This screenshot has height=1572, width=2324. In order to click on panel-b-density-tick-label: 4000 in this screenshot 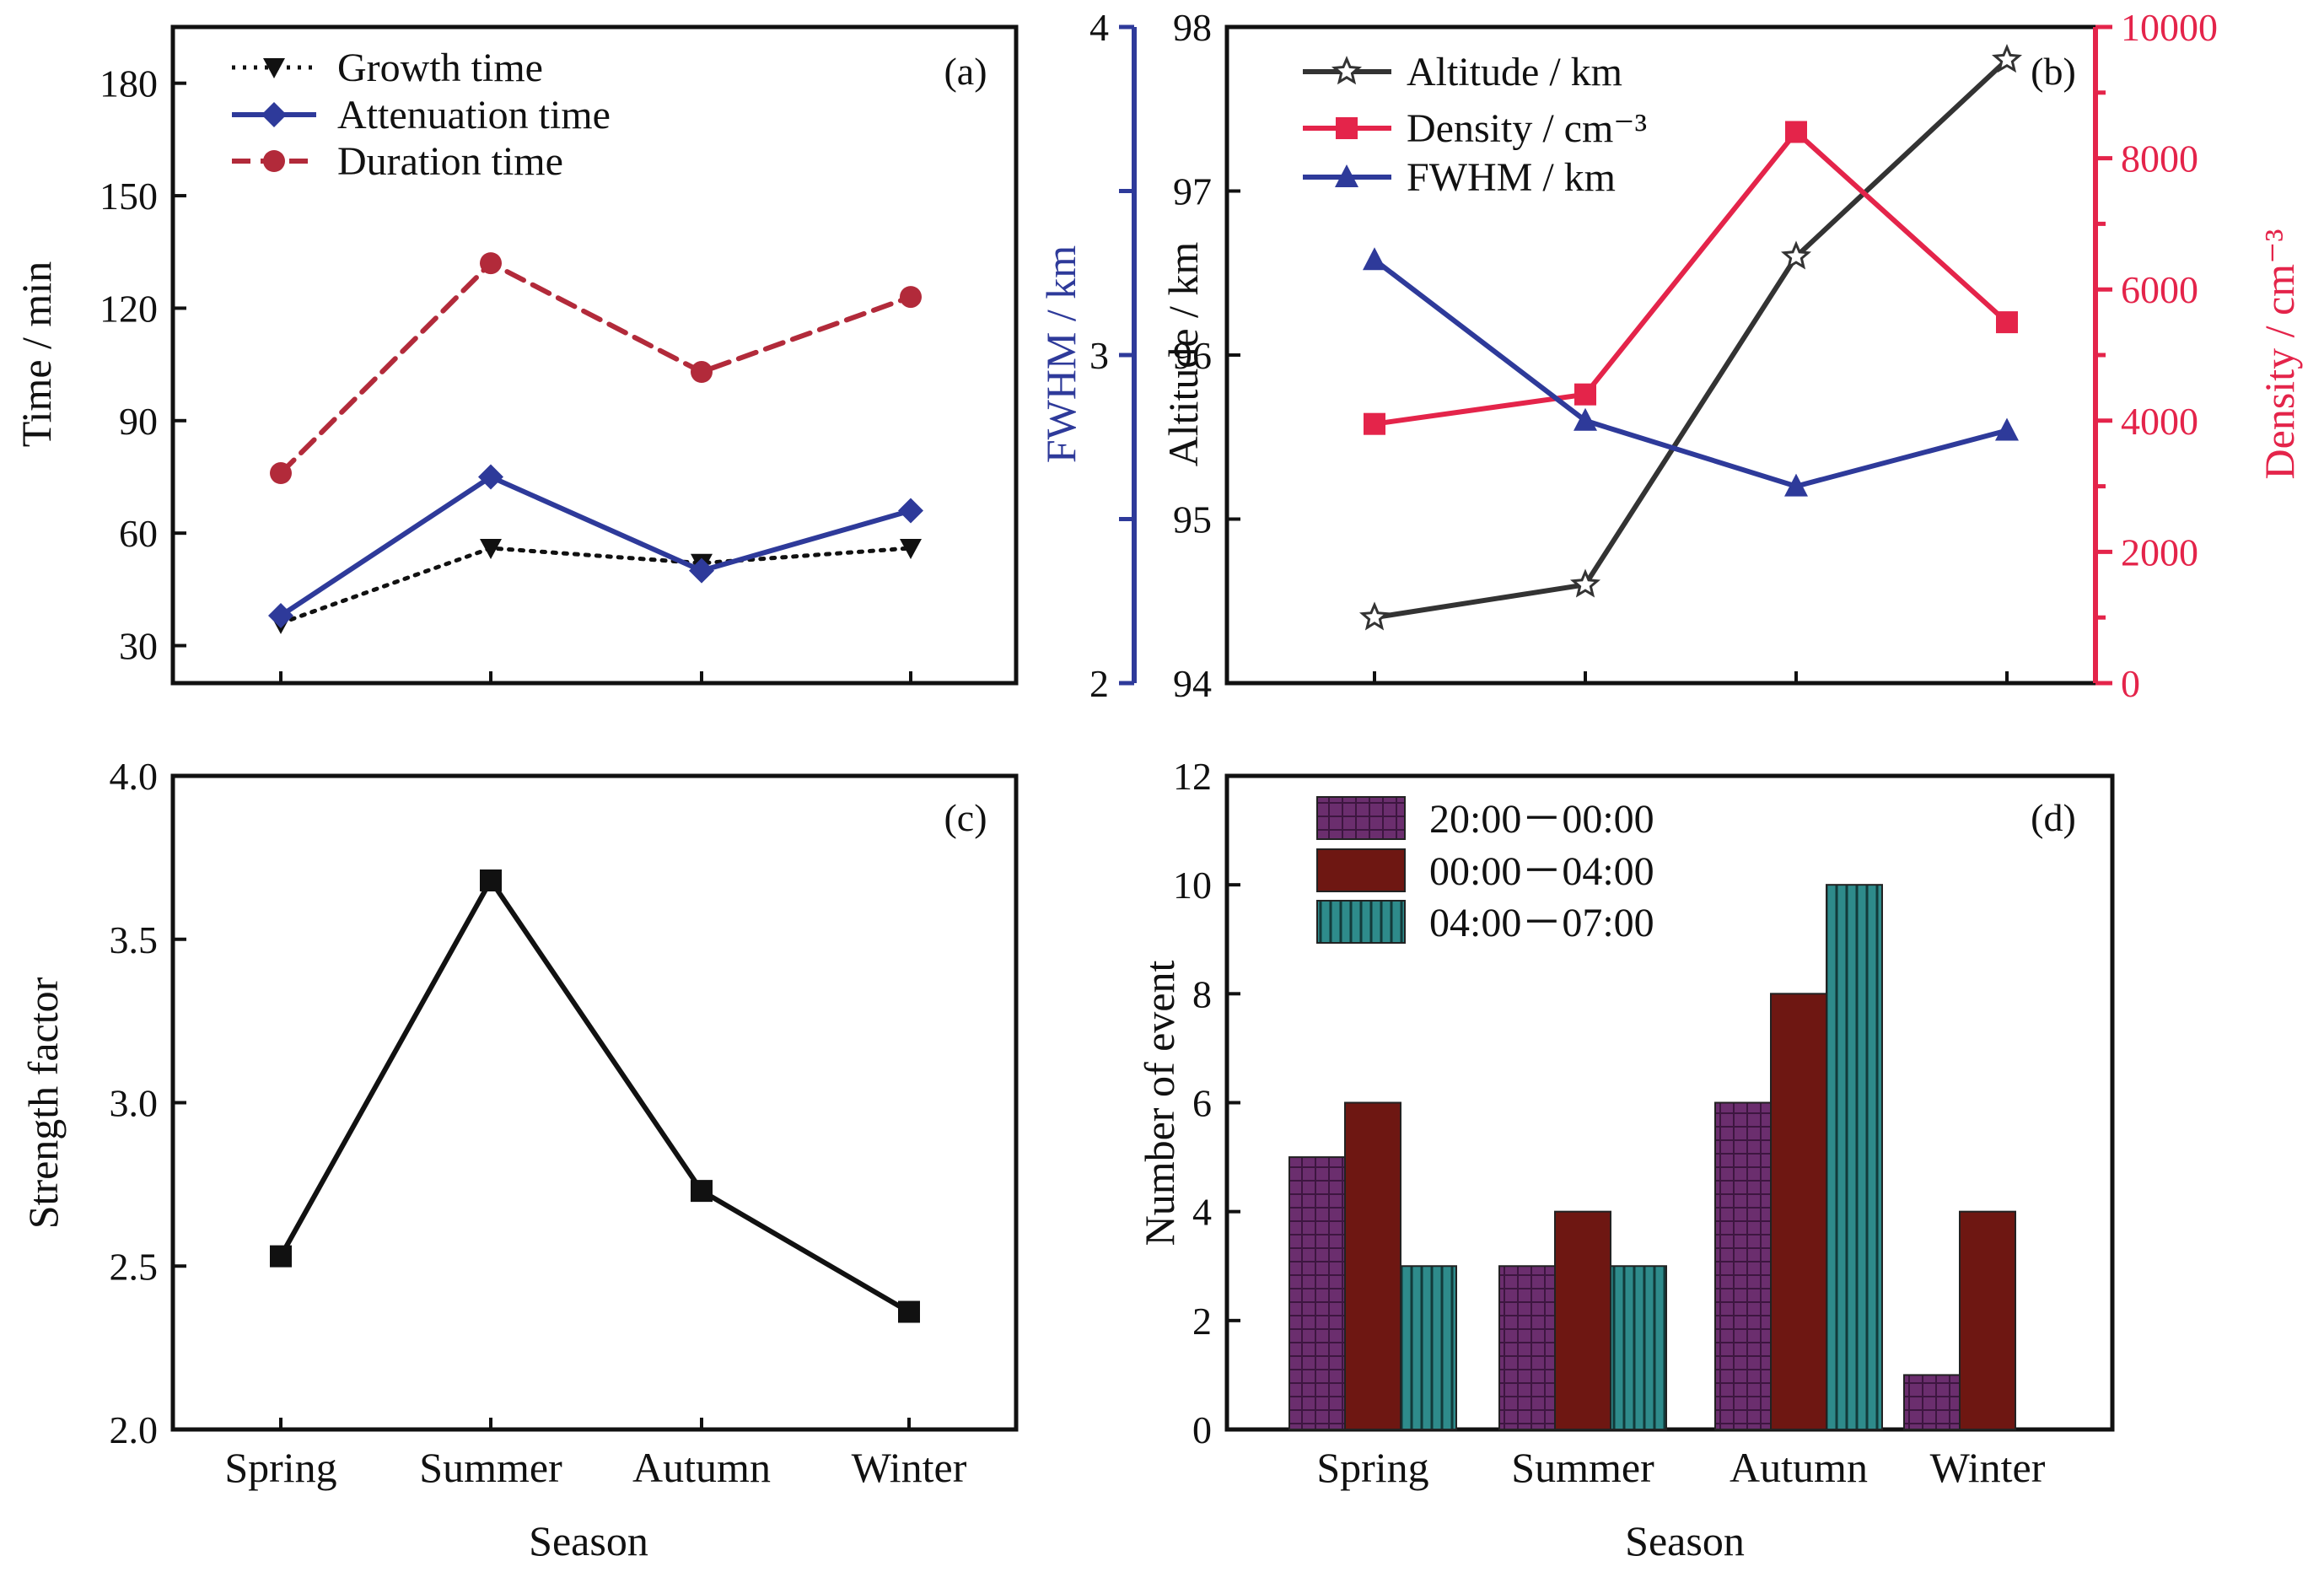, I will do `click(2159, 421)`.